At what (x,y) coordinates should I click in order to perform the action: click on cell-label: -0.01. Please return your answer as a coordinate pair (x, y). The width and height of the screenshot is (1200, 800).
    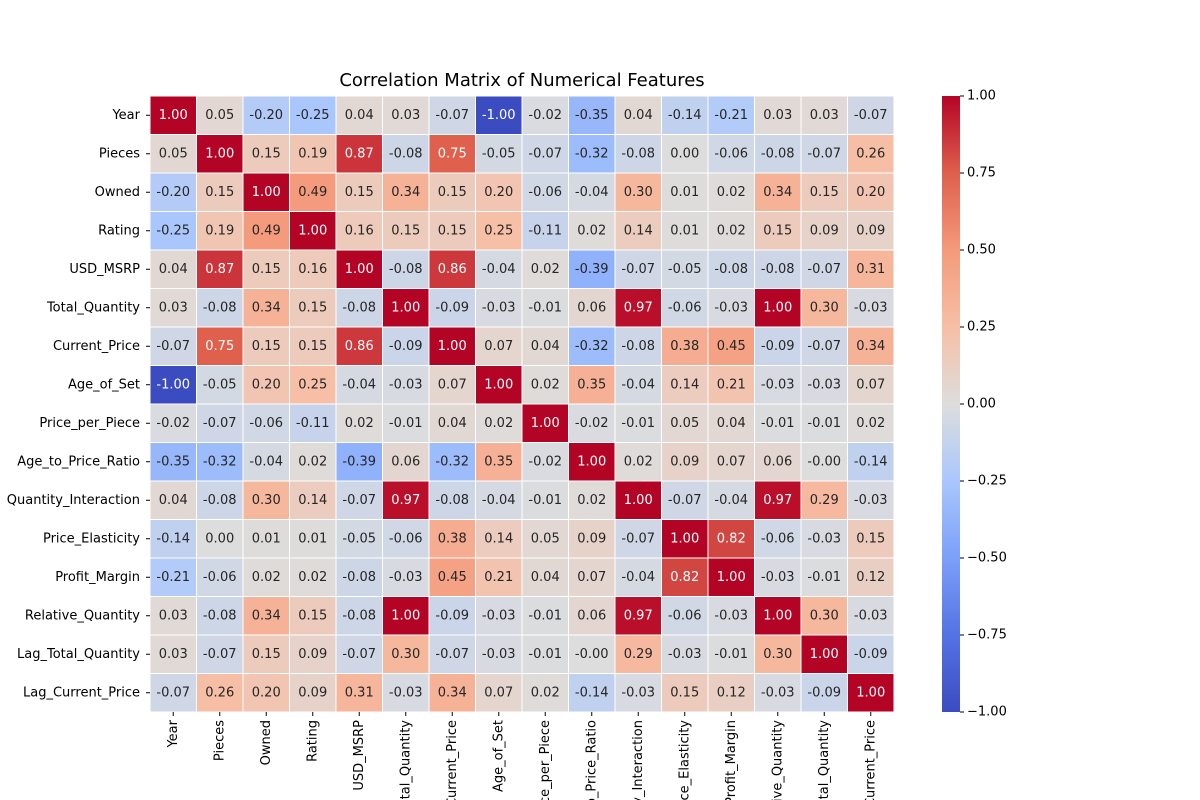
    Looking at the image, I should click on (545, 307).